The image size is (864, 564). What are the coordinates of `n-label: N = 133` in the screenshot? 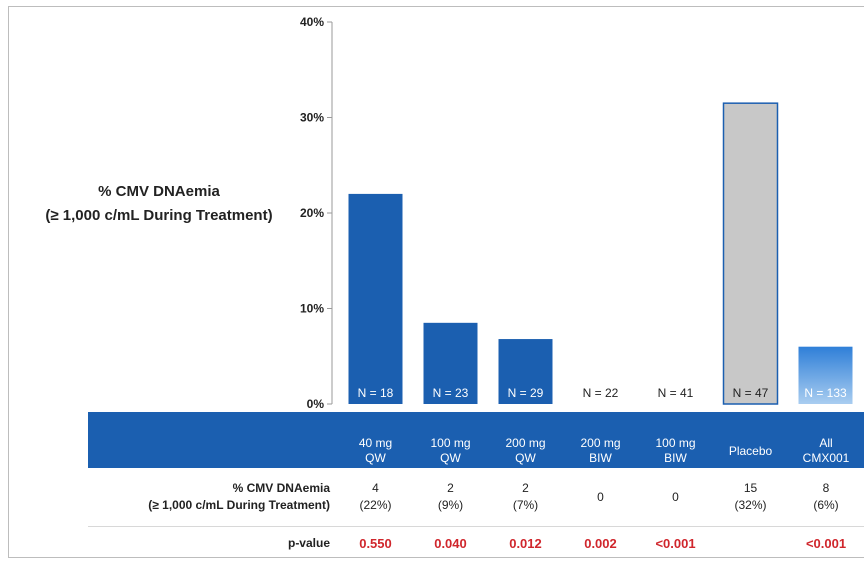 It's located at (825, 393).